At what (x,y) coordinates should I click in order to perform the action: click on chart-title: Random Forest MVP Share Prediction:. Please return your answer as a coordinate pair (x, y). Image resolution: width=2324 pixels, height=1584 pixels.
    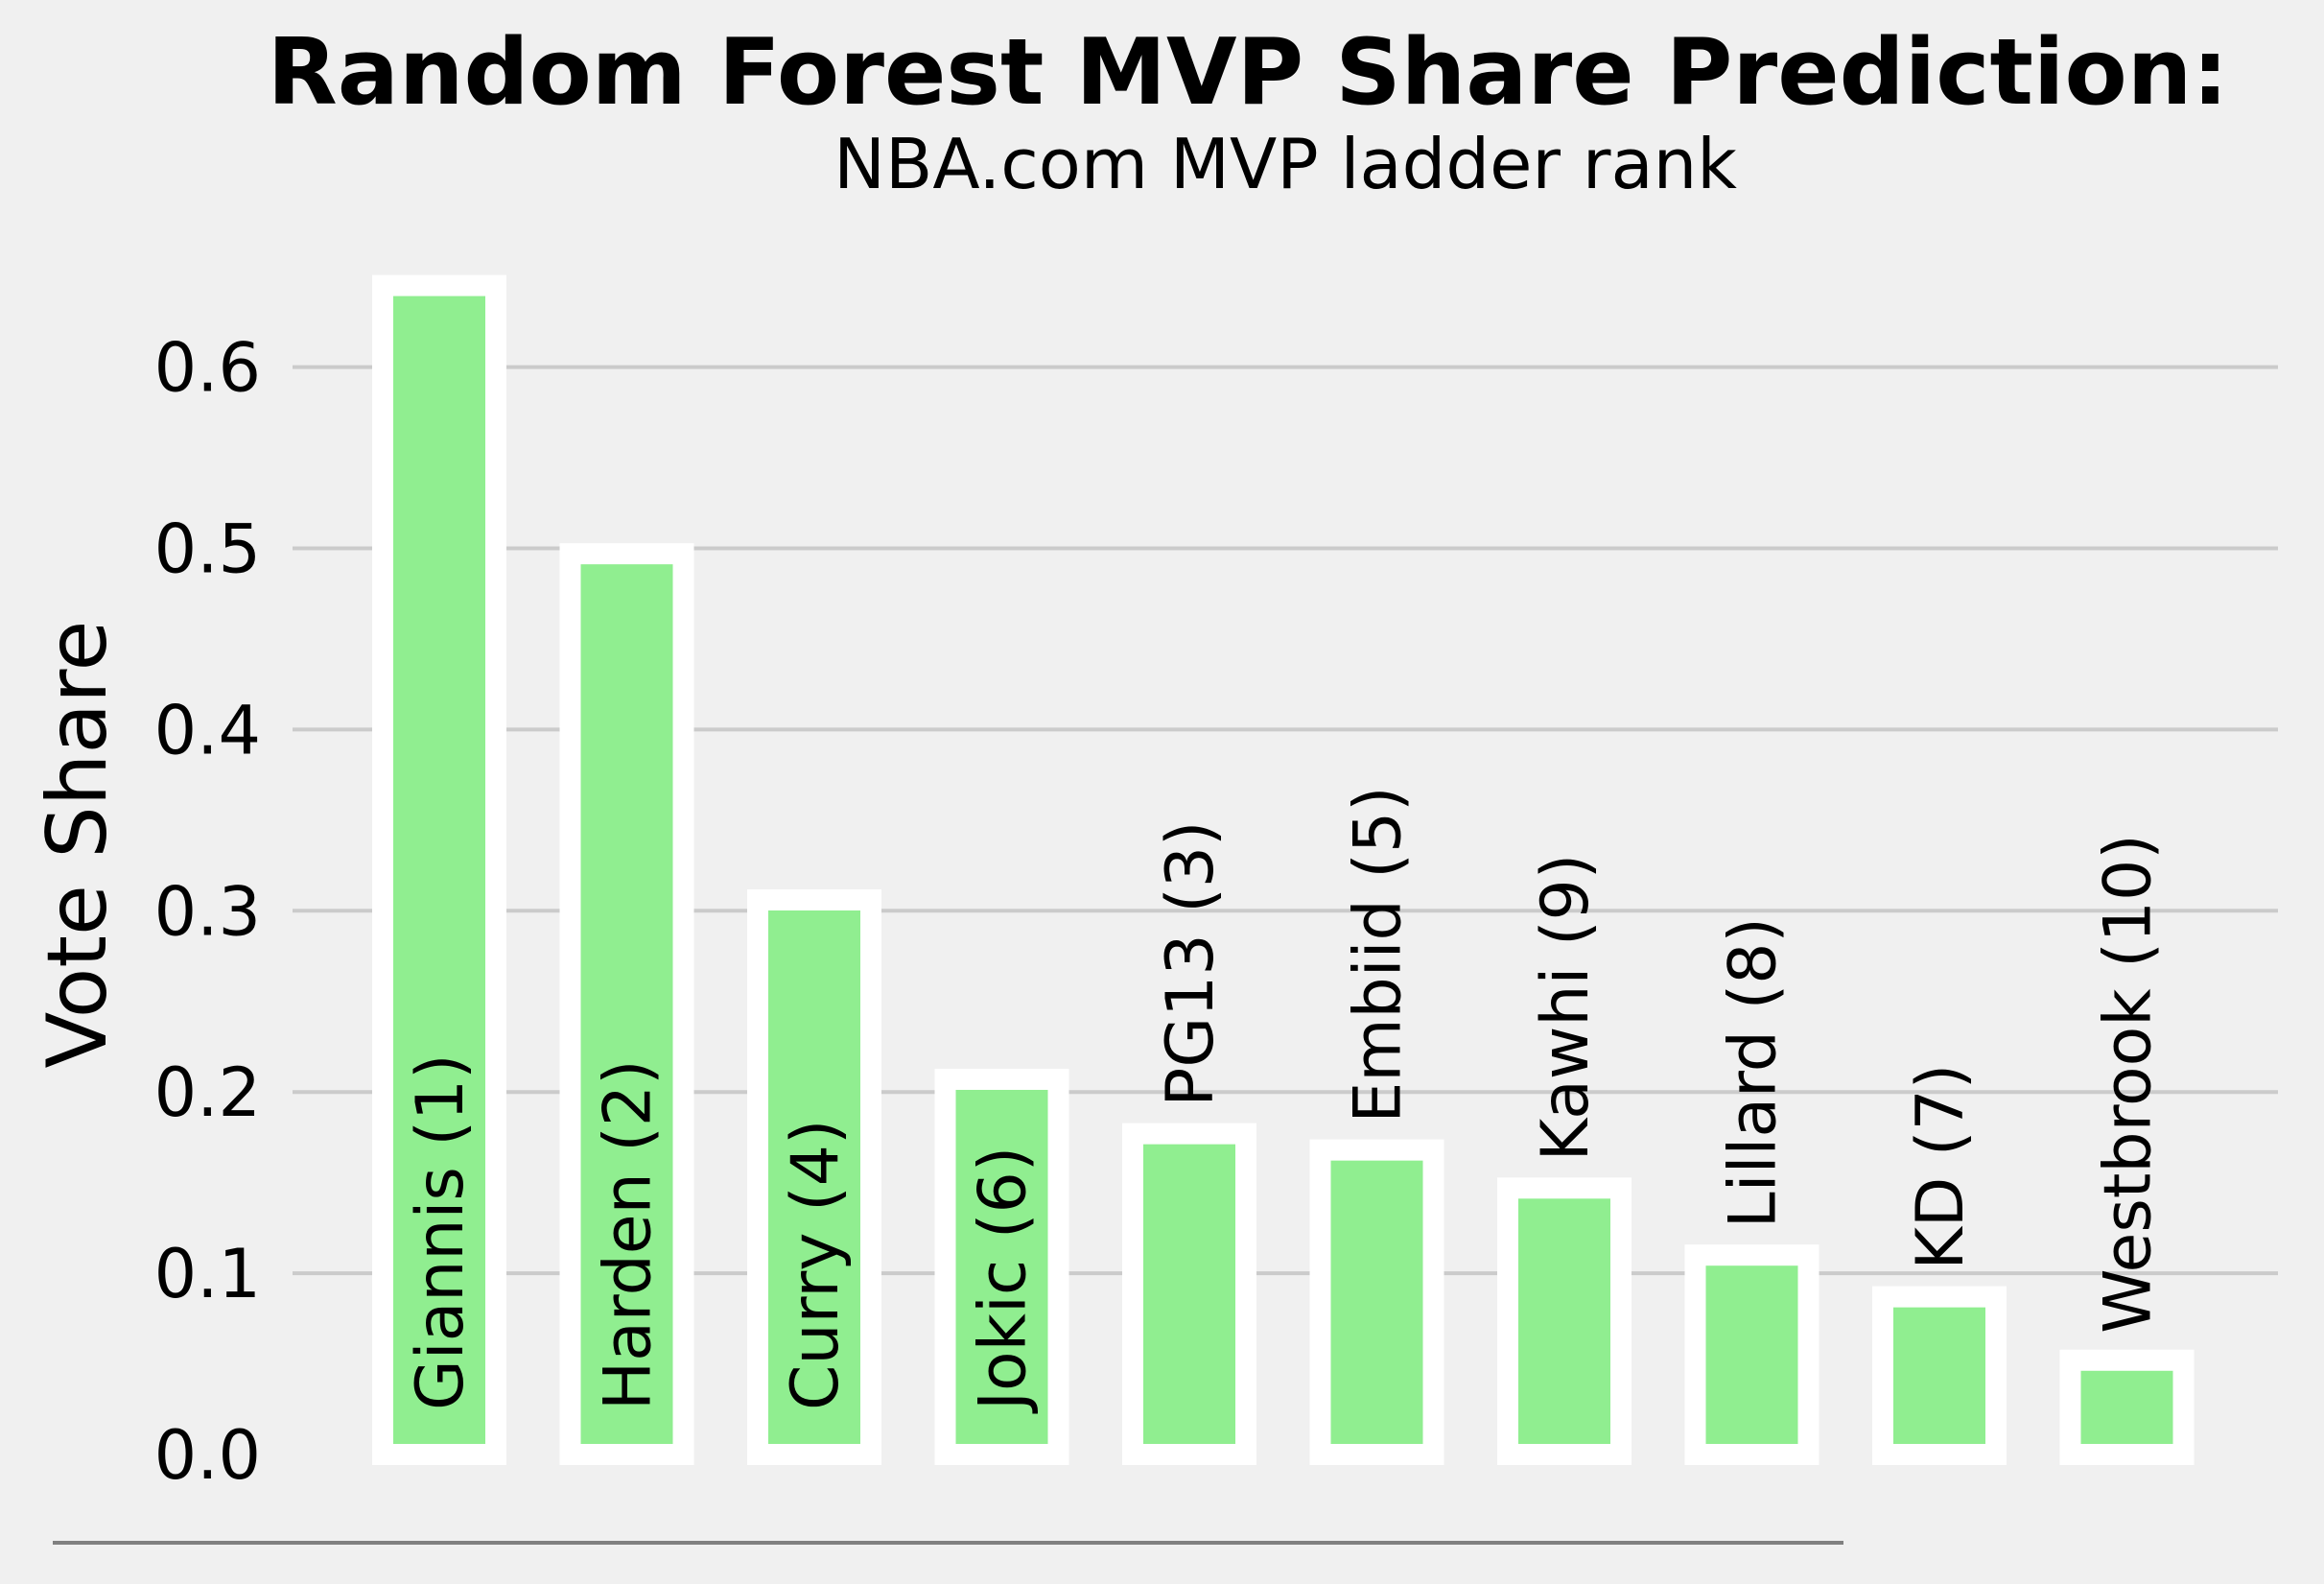
    Looking at the image, I should click on (1248, 73).